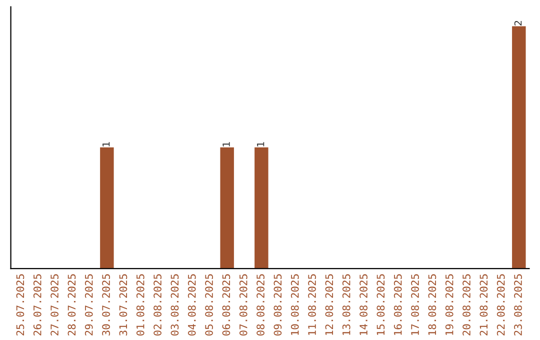 The image size is (540, 340). What do you see at coordinates (54, 305) in the screenshot?
I see `x-tick-label: 27.07.2025` at bounding box center [54, 305].